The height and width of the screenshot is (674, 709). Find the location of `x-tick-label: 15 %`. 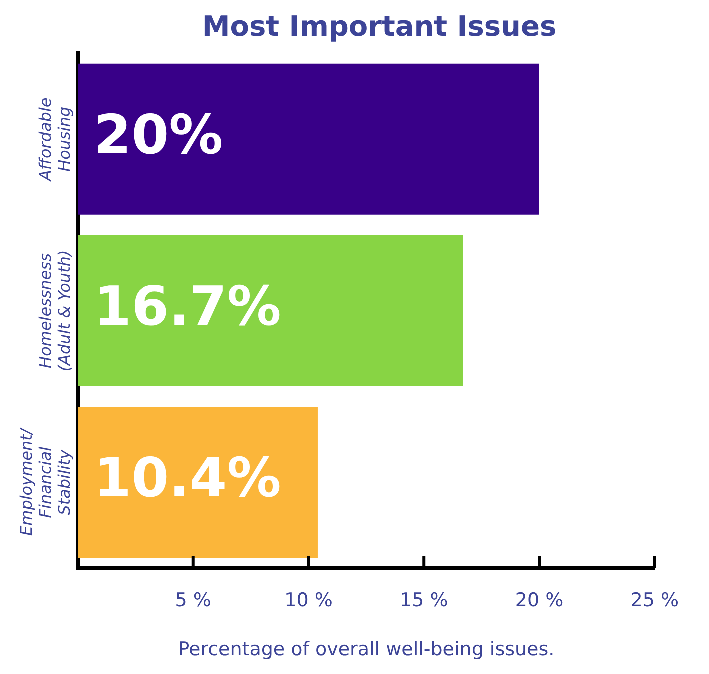

x-tick-label: 15 % is located at coordinates (424, 601).